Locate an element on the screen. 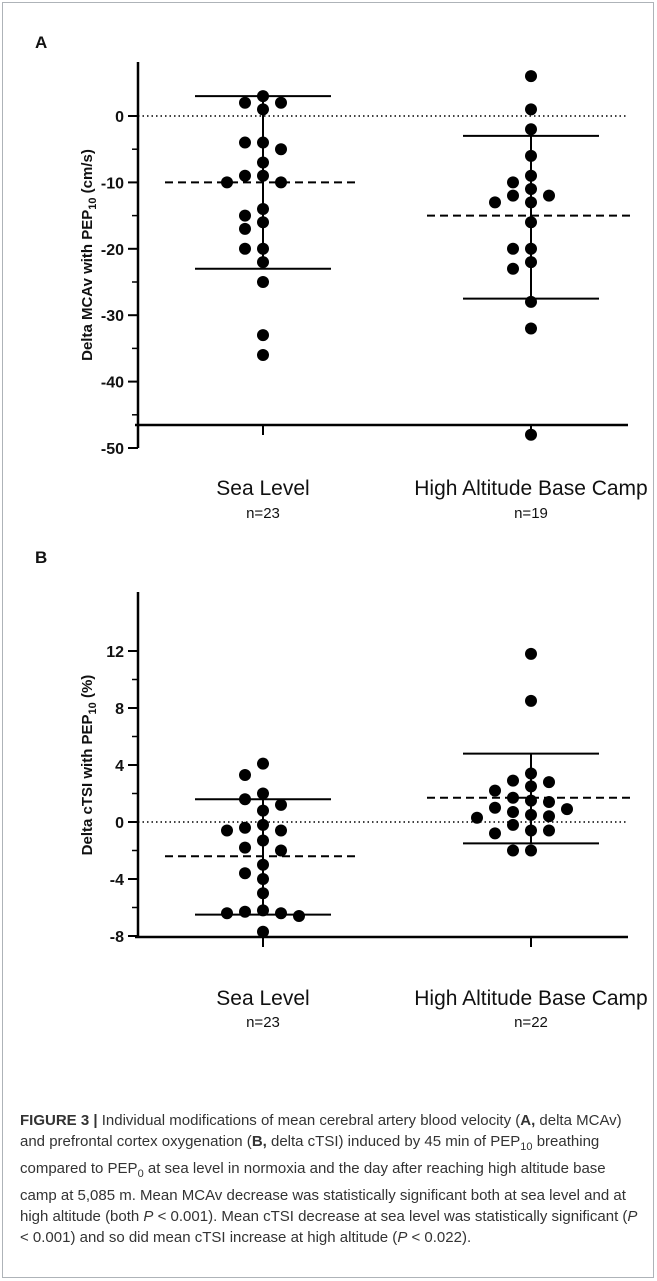  n-label: n=22 is located at coordinates (531, 1022).